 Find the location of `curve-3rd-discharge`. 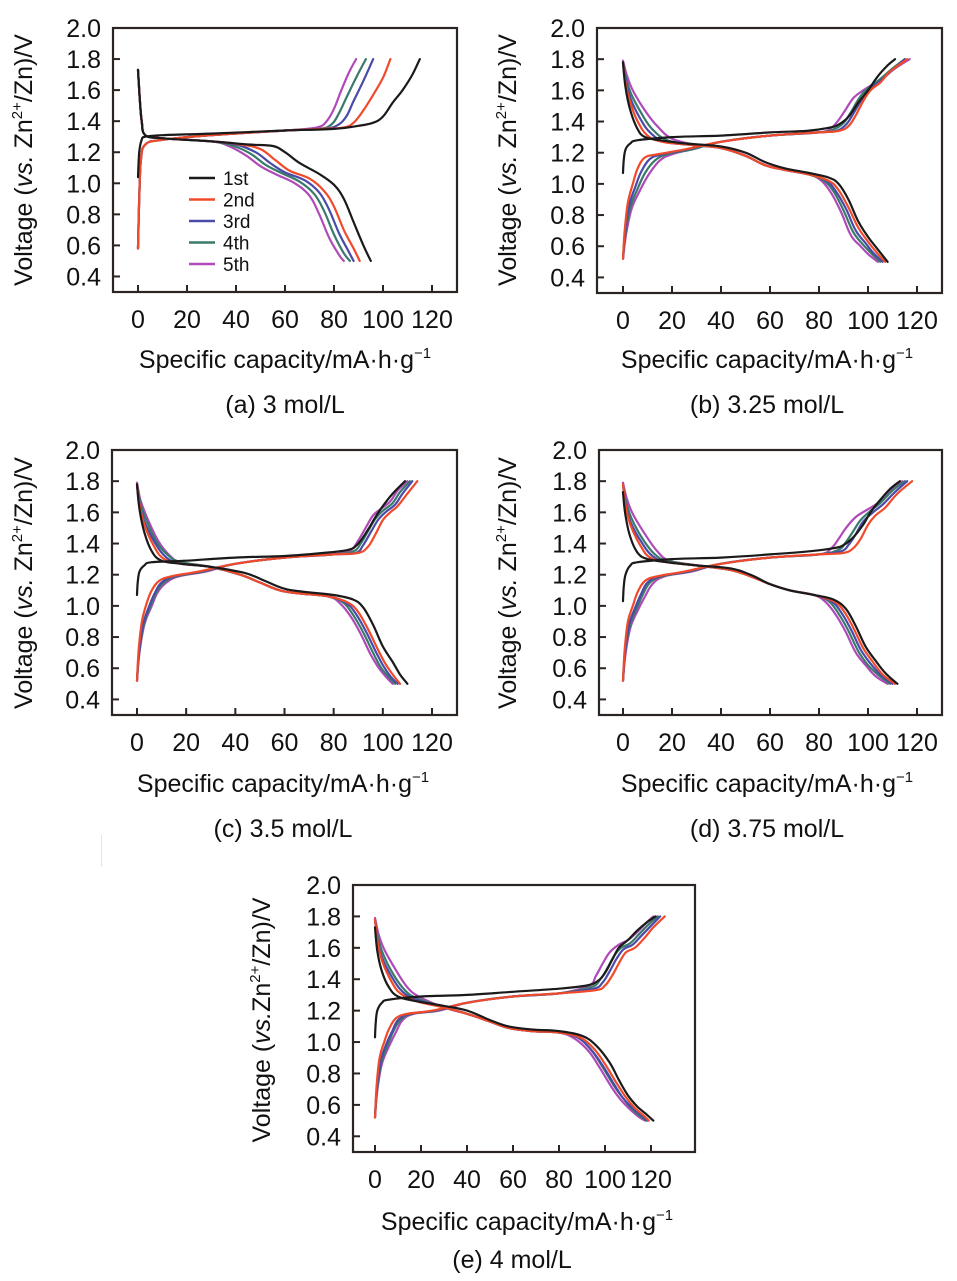

curve-3rd-discharge is located at coordinates (511, 1020).